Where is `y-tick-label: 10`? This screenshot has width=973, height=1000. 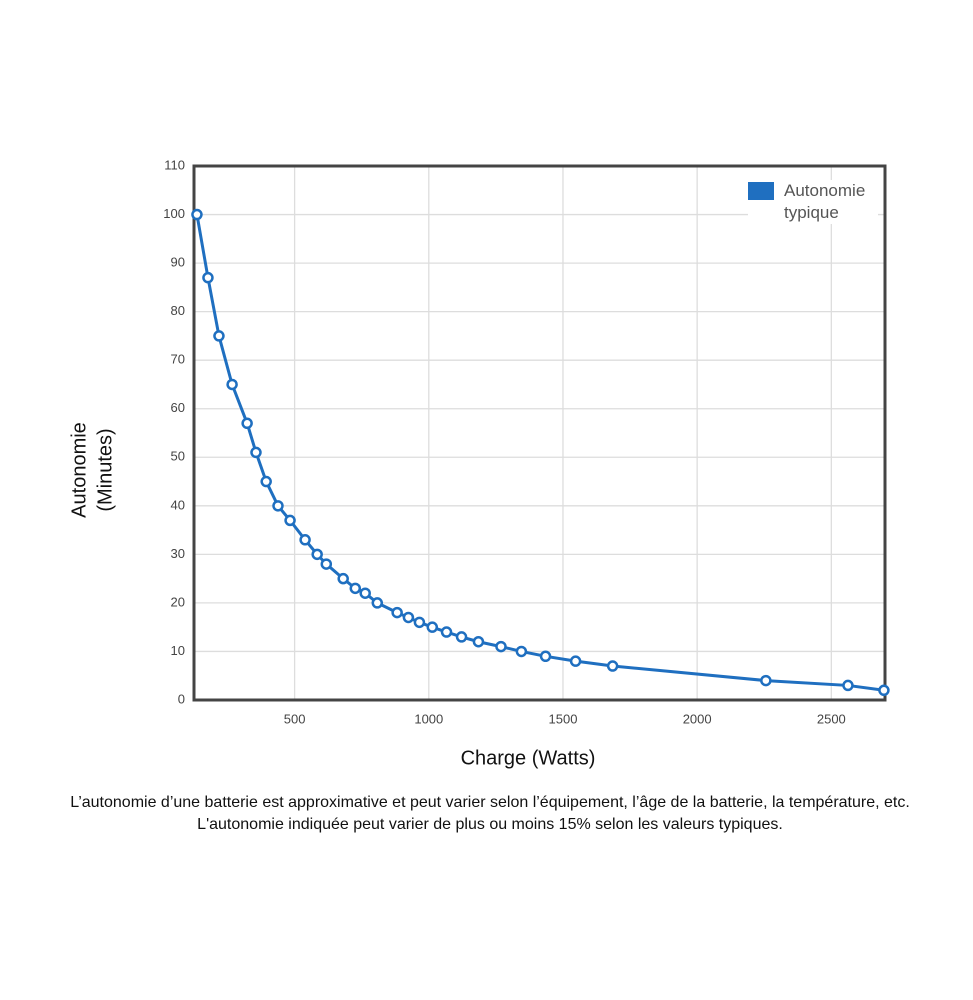 y-tick-label: 10 is located at coordinates (178, 650).